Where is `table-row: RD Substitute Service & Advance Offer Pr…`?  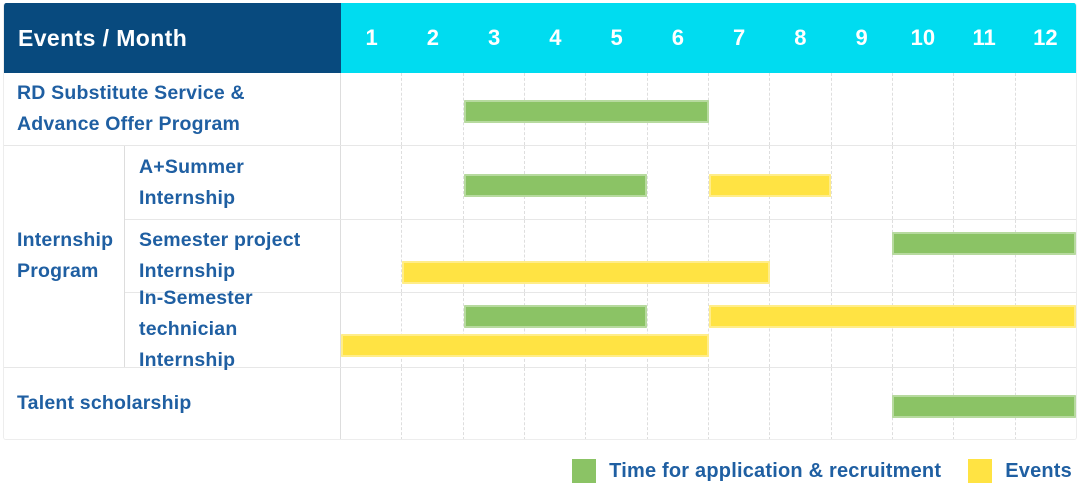 table-row: RD Substitute Service & Advance Offer Pr… is located at coordinates (540, 110).